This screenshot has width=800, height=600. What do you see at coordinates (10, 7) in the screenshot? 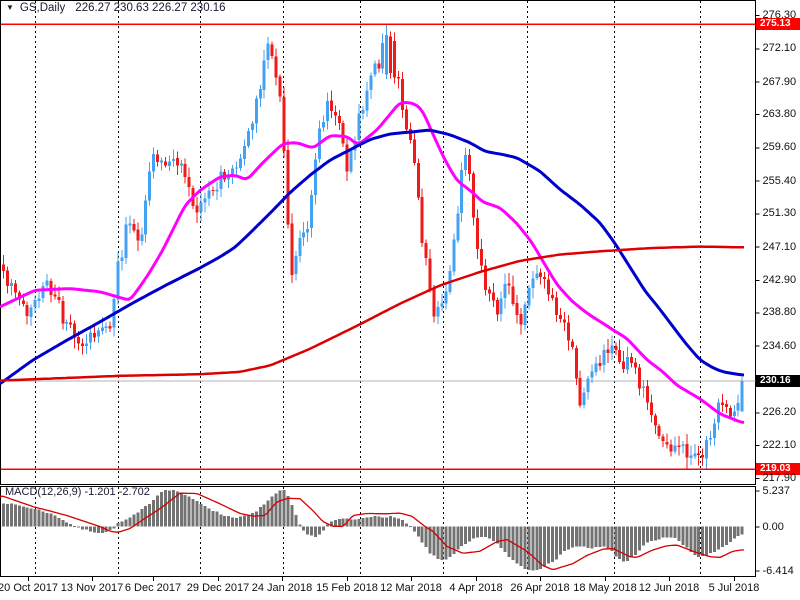
I see `symbol-dropdown-icon: ▼` at bounding box center [10, 7].